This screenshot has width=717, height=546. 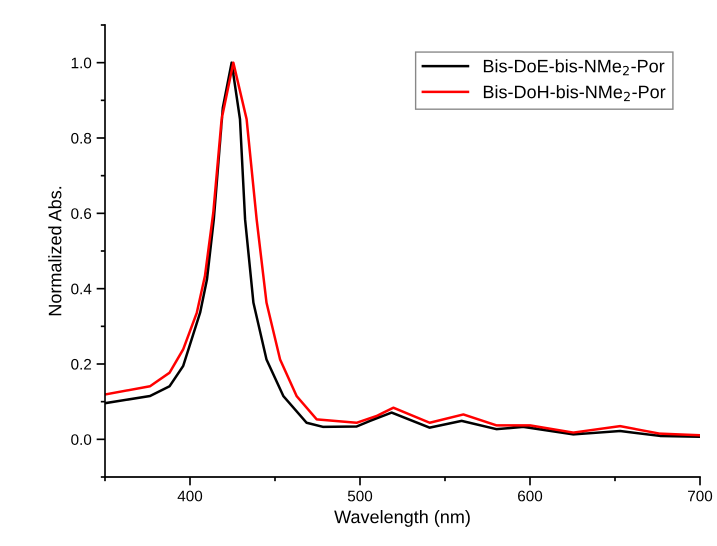 What do you see at coordinates (190, 496) in the screenshot?
I see `x-tick-label: 400` at bounding box center [190, 496].